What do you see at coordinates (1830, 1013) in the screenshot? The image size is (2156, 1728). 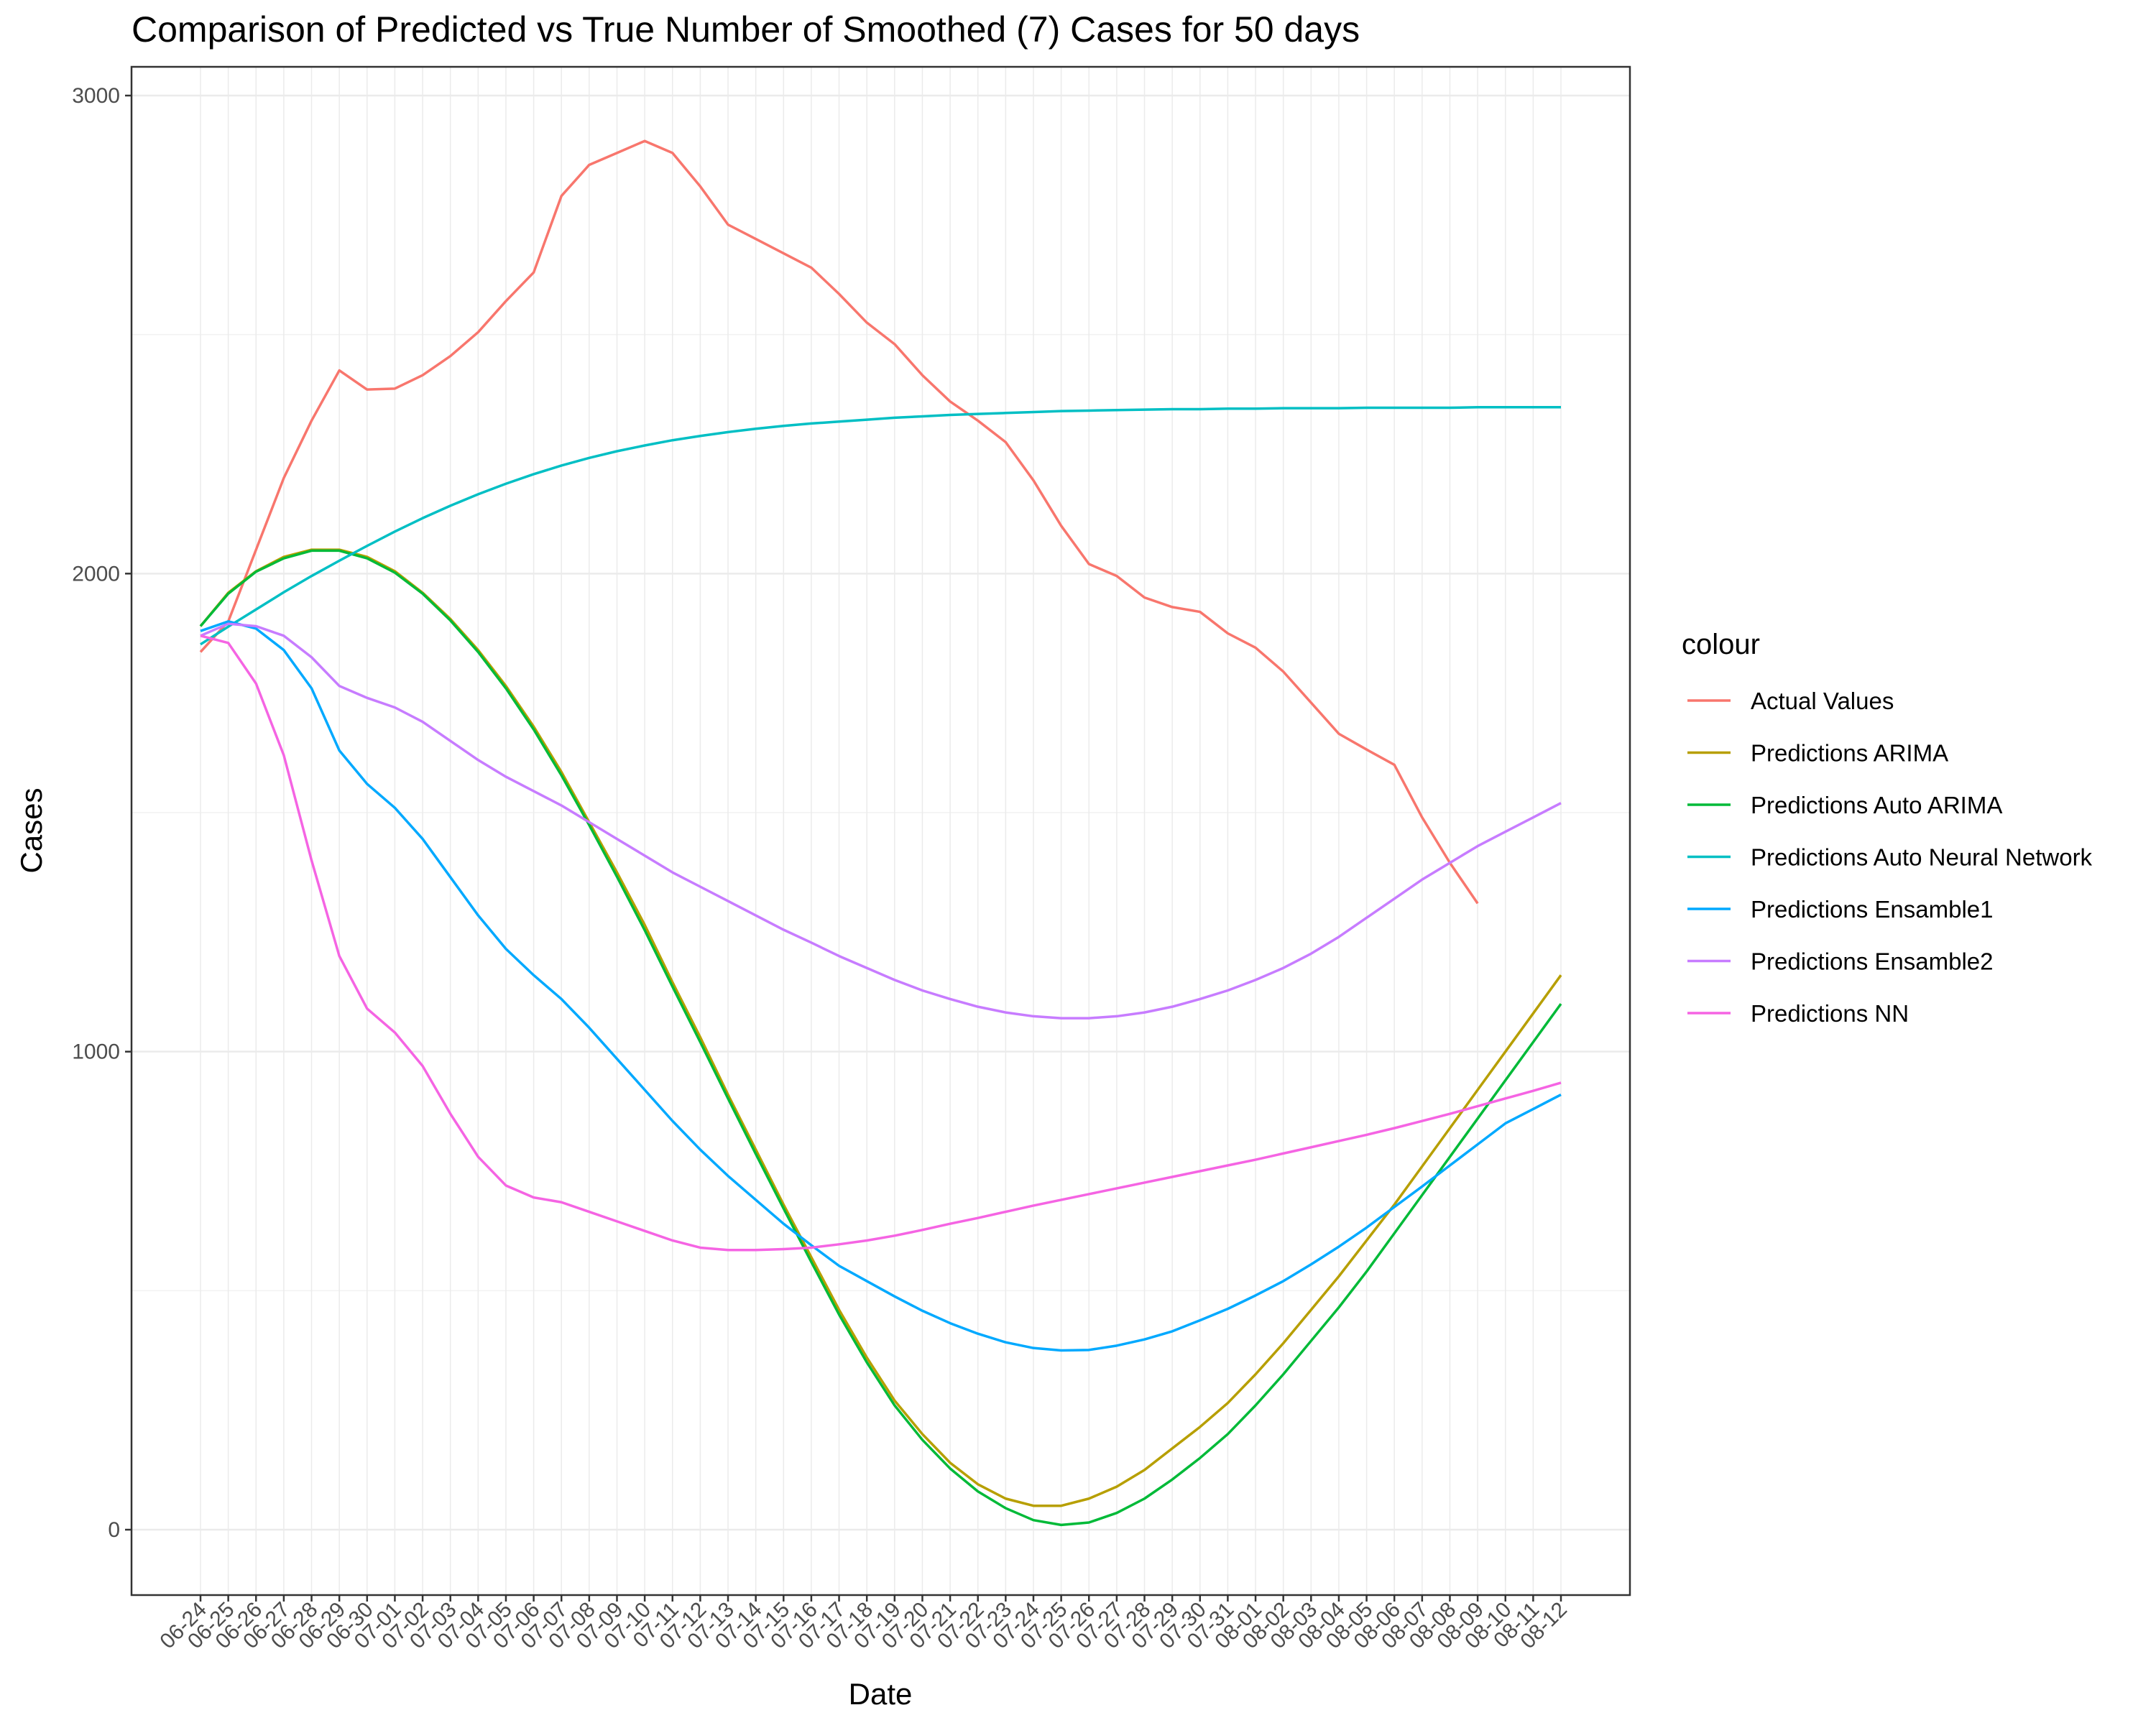 I see `legend-label: Predictions NN` at bounding box center [1830, 1013].